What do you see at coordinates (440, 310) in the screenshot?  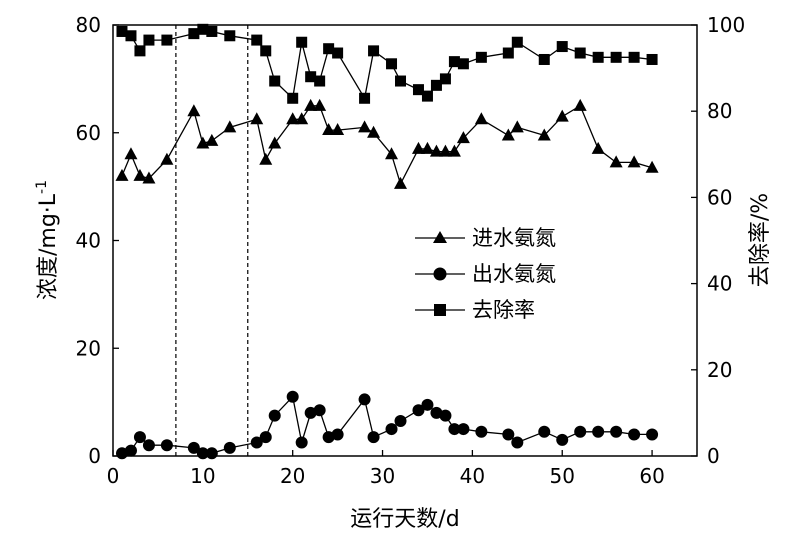 I see `legend-square-marker` at bounding box center [440, 310].